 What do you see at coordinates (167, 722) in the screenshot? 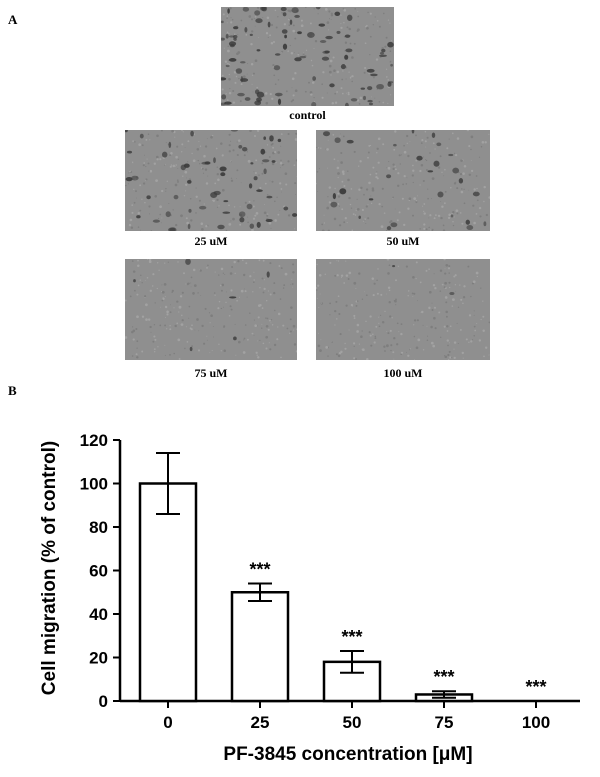
I see `x-tick-label: 0` at bounding box center [167, 722].